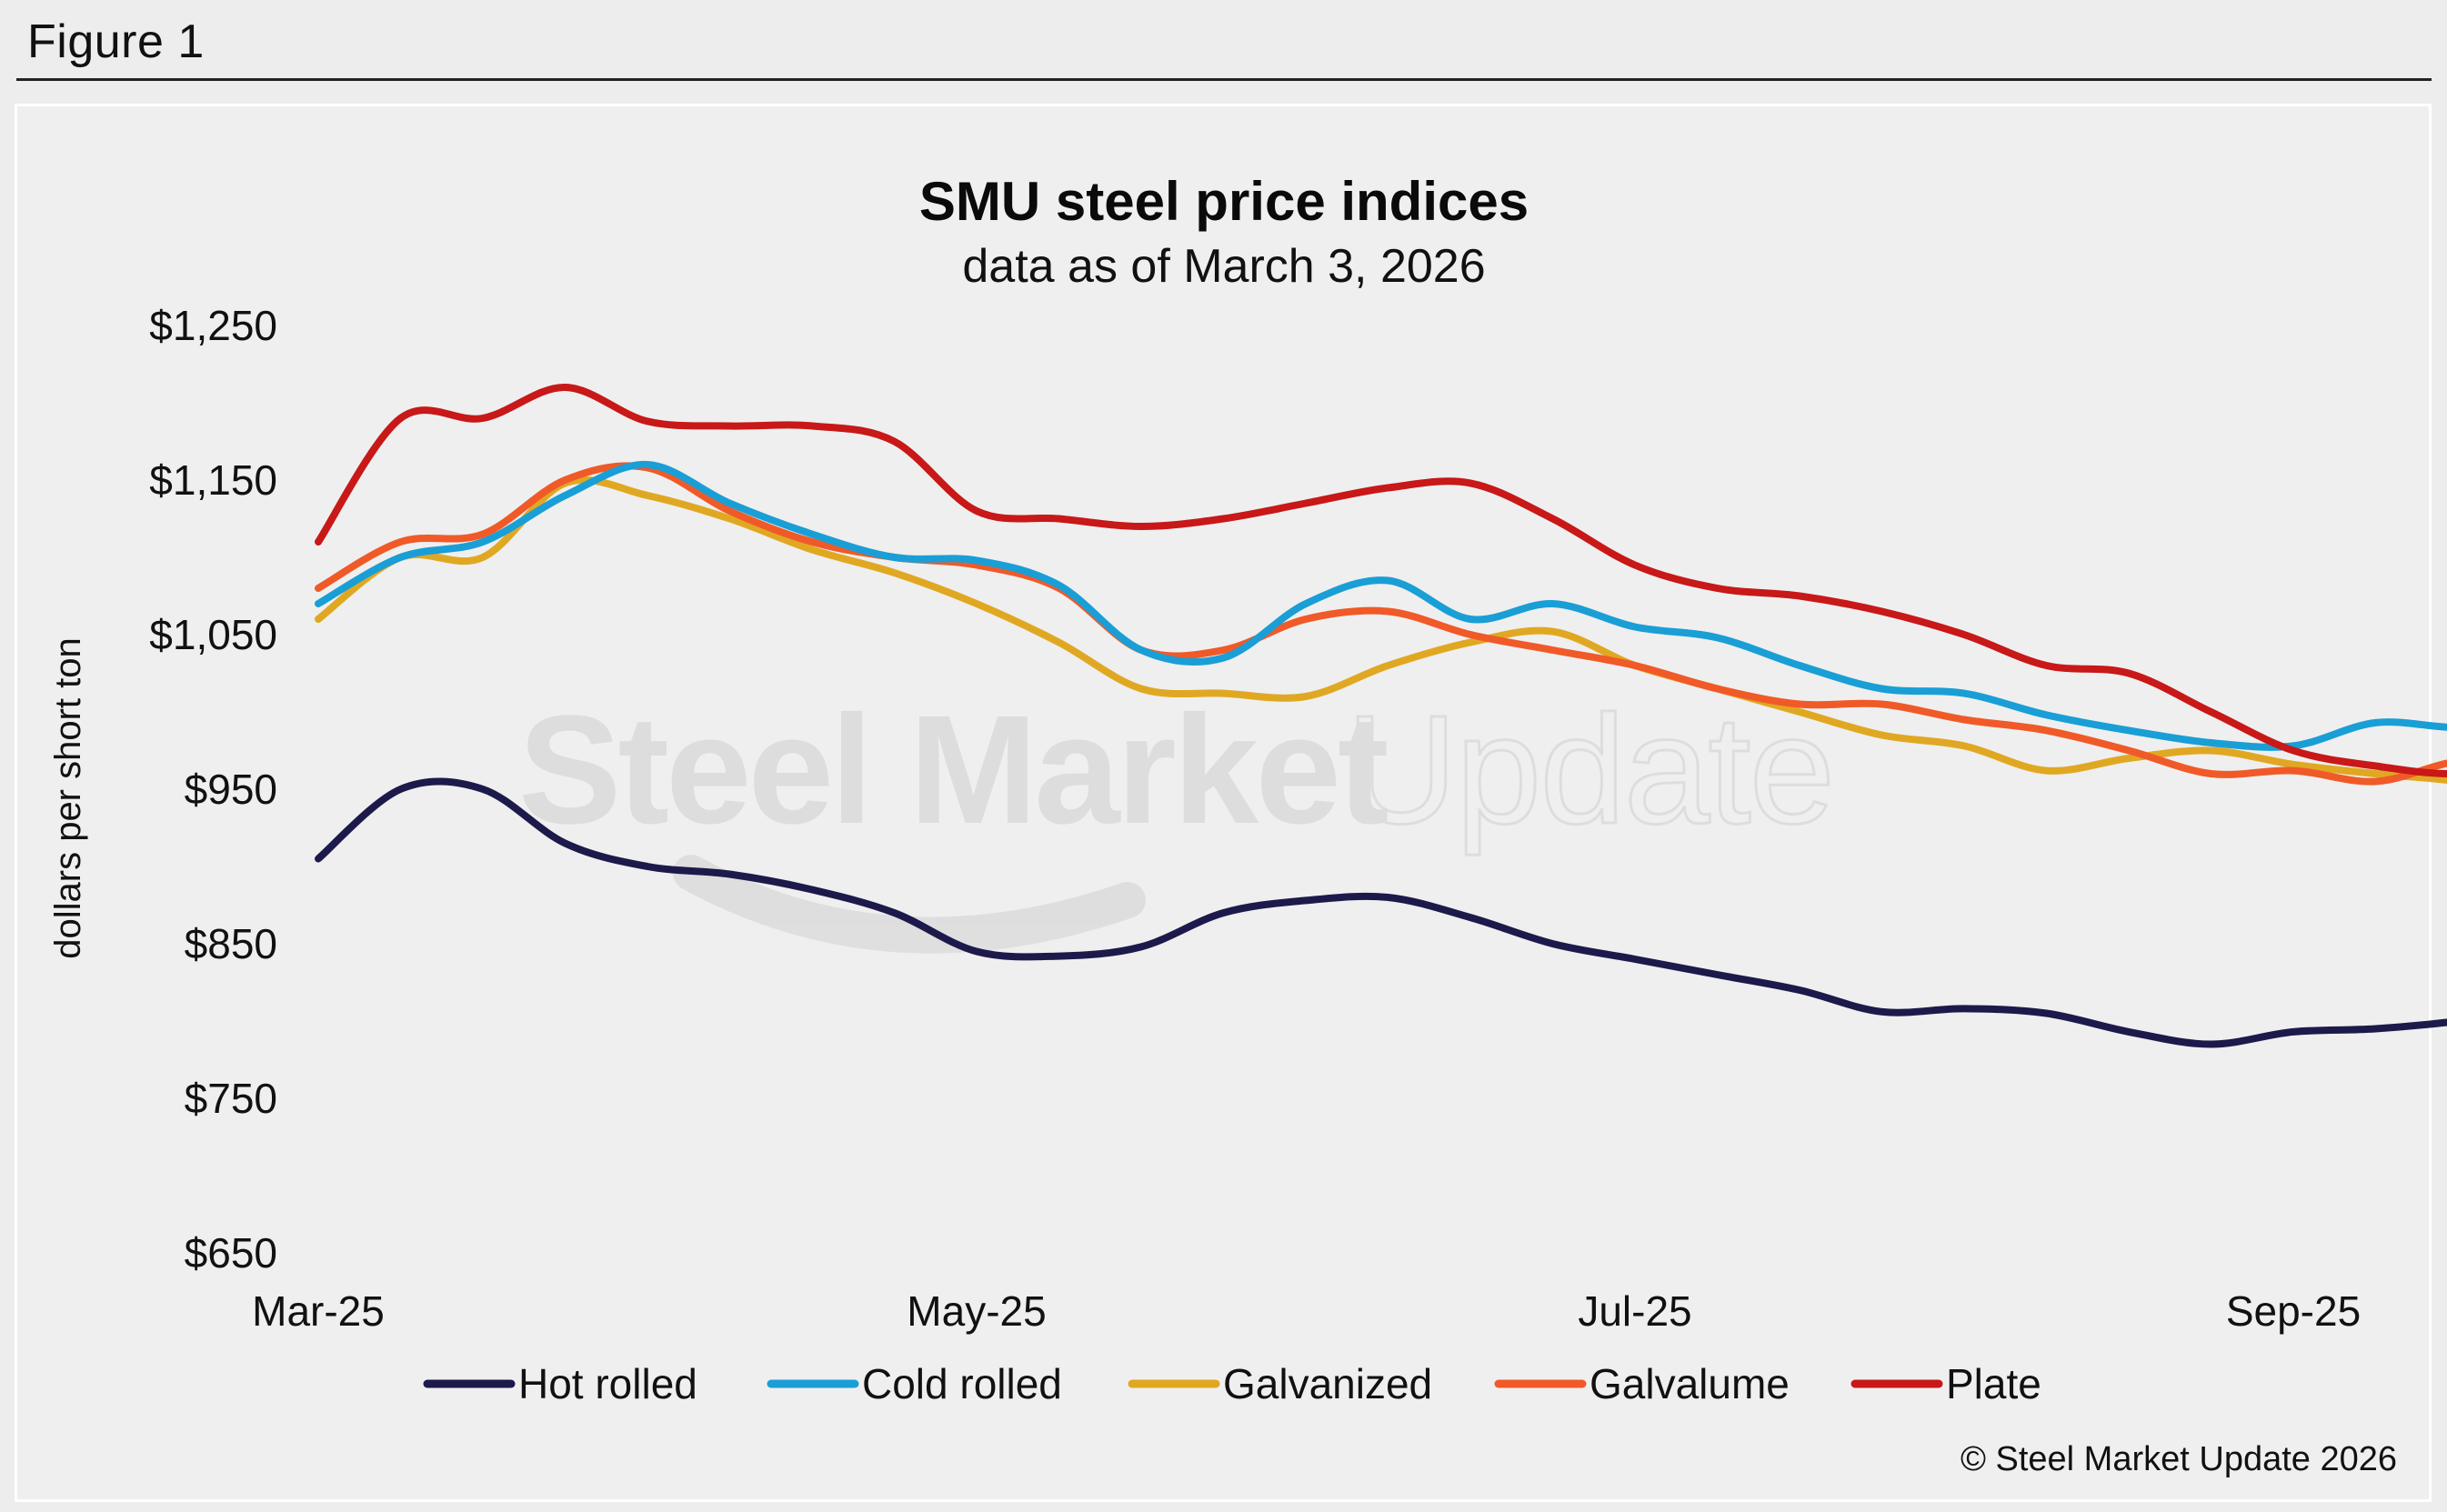  What do you see at coordinates (1224, 201) in the screenshot?
I see `chart-title: SMU steel price indices` at bounding box center [1224, 201].